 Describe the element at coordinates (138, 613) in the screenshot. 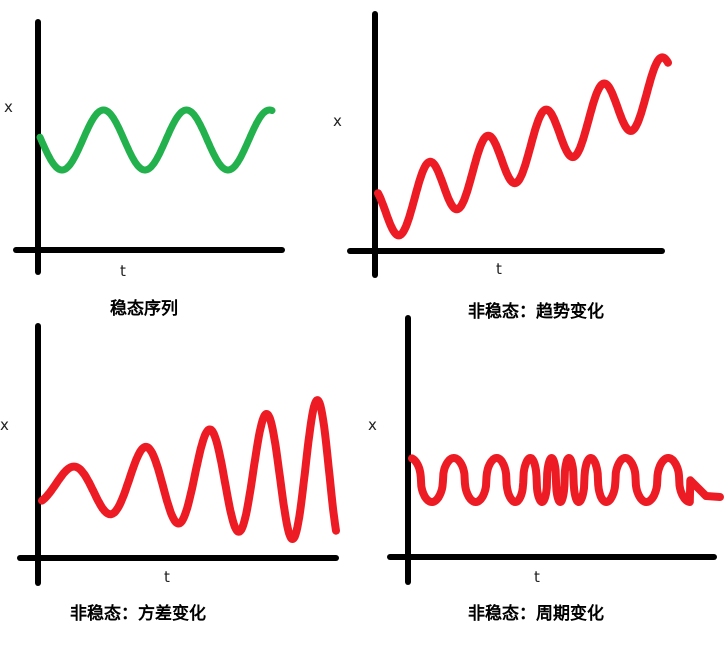

I see `panel-caption: 非稳态：方差变化` at that location.